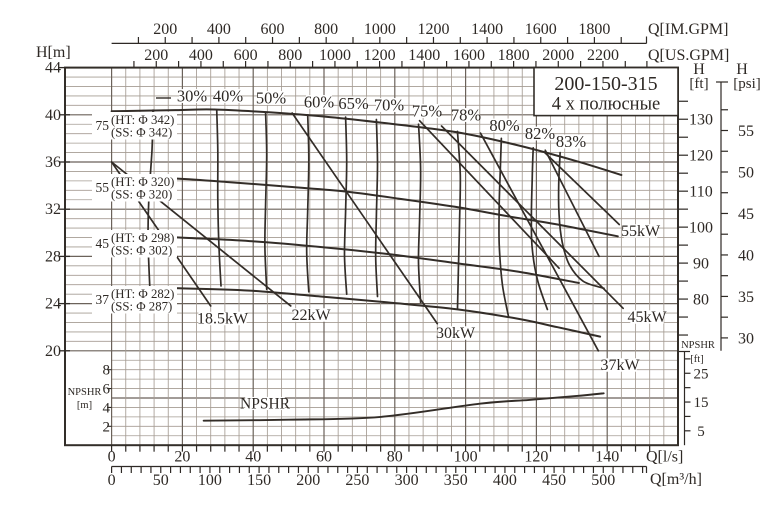 The width and height of the screenshot is (771, 514). Describe the element at coordinates (701, 228) in the screenshot. I see `tick-label-h-ft: 100` at that location.